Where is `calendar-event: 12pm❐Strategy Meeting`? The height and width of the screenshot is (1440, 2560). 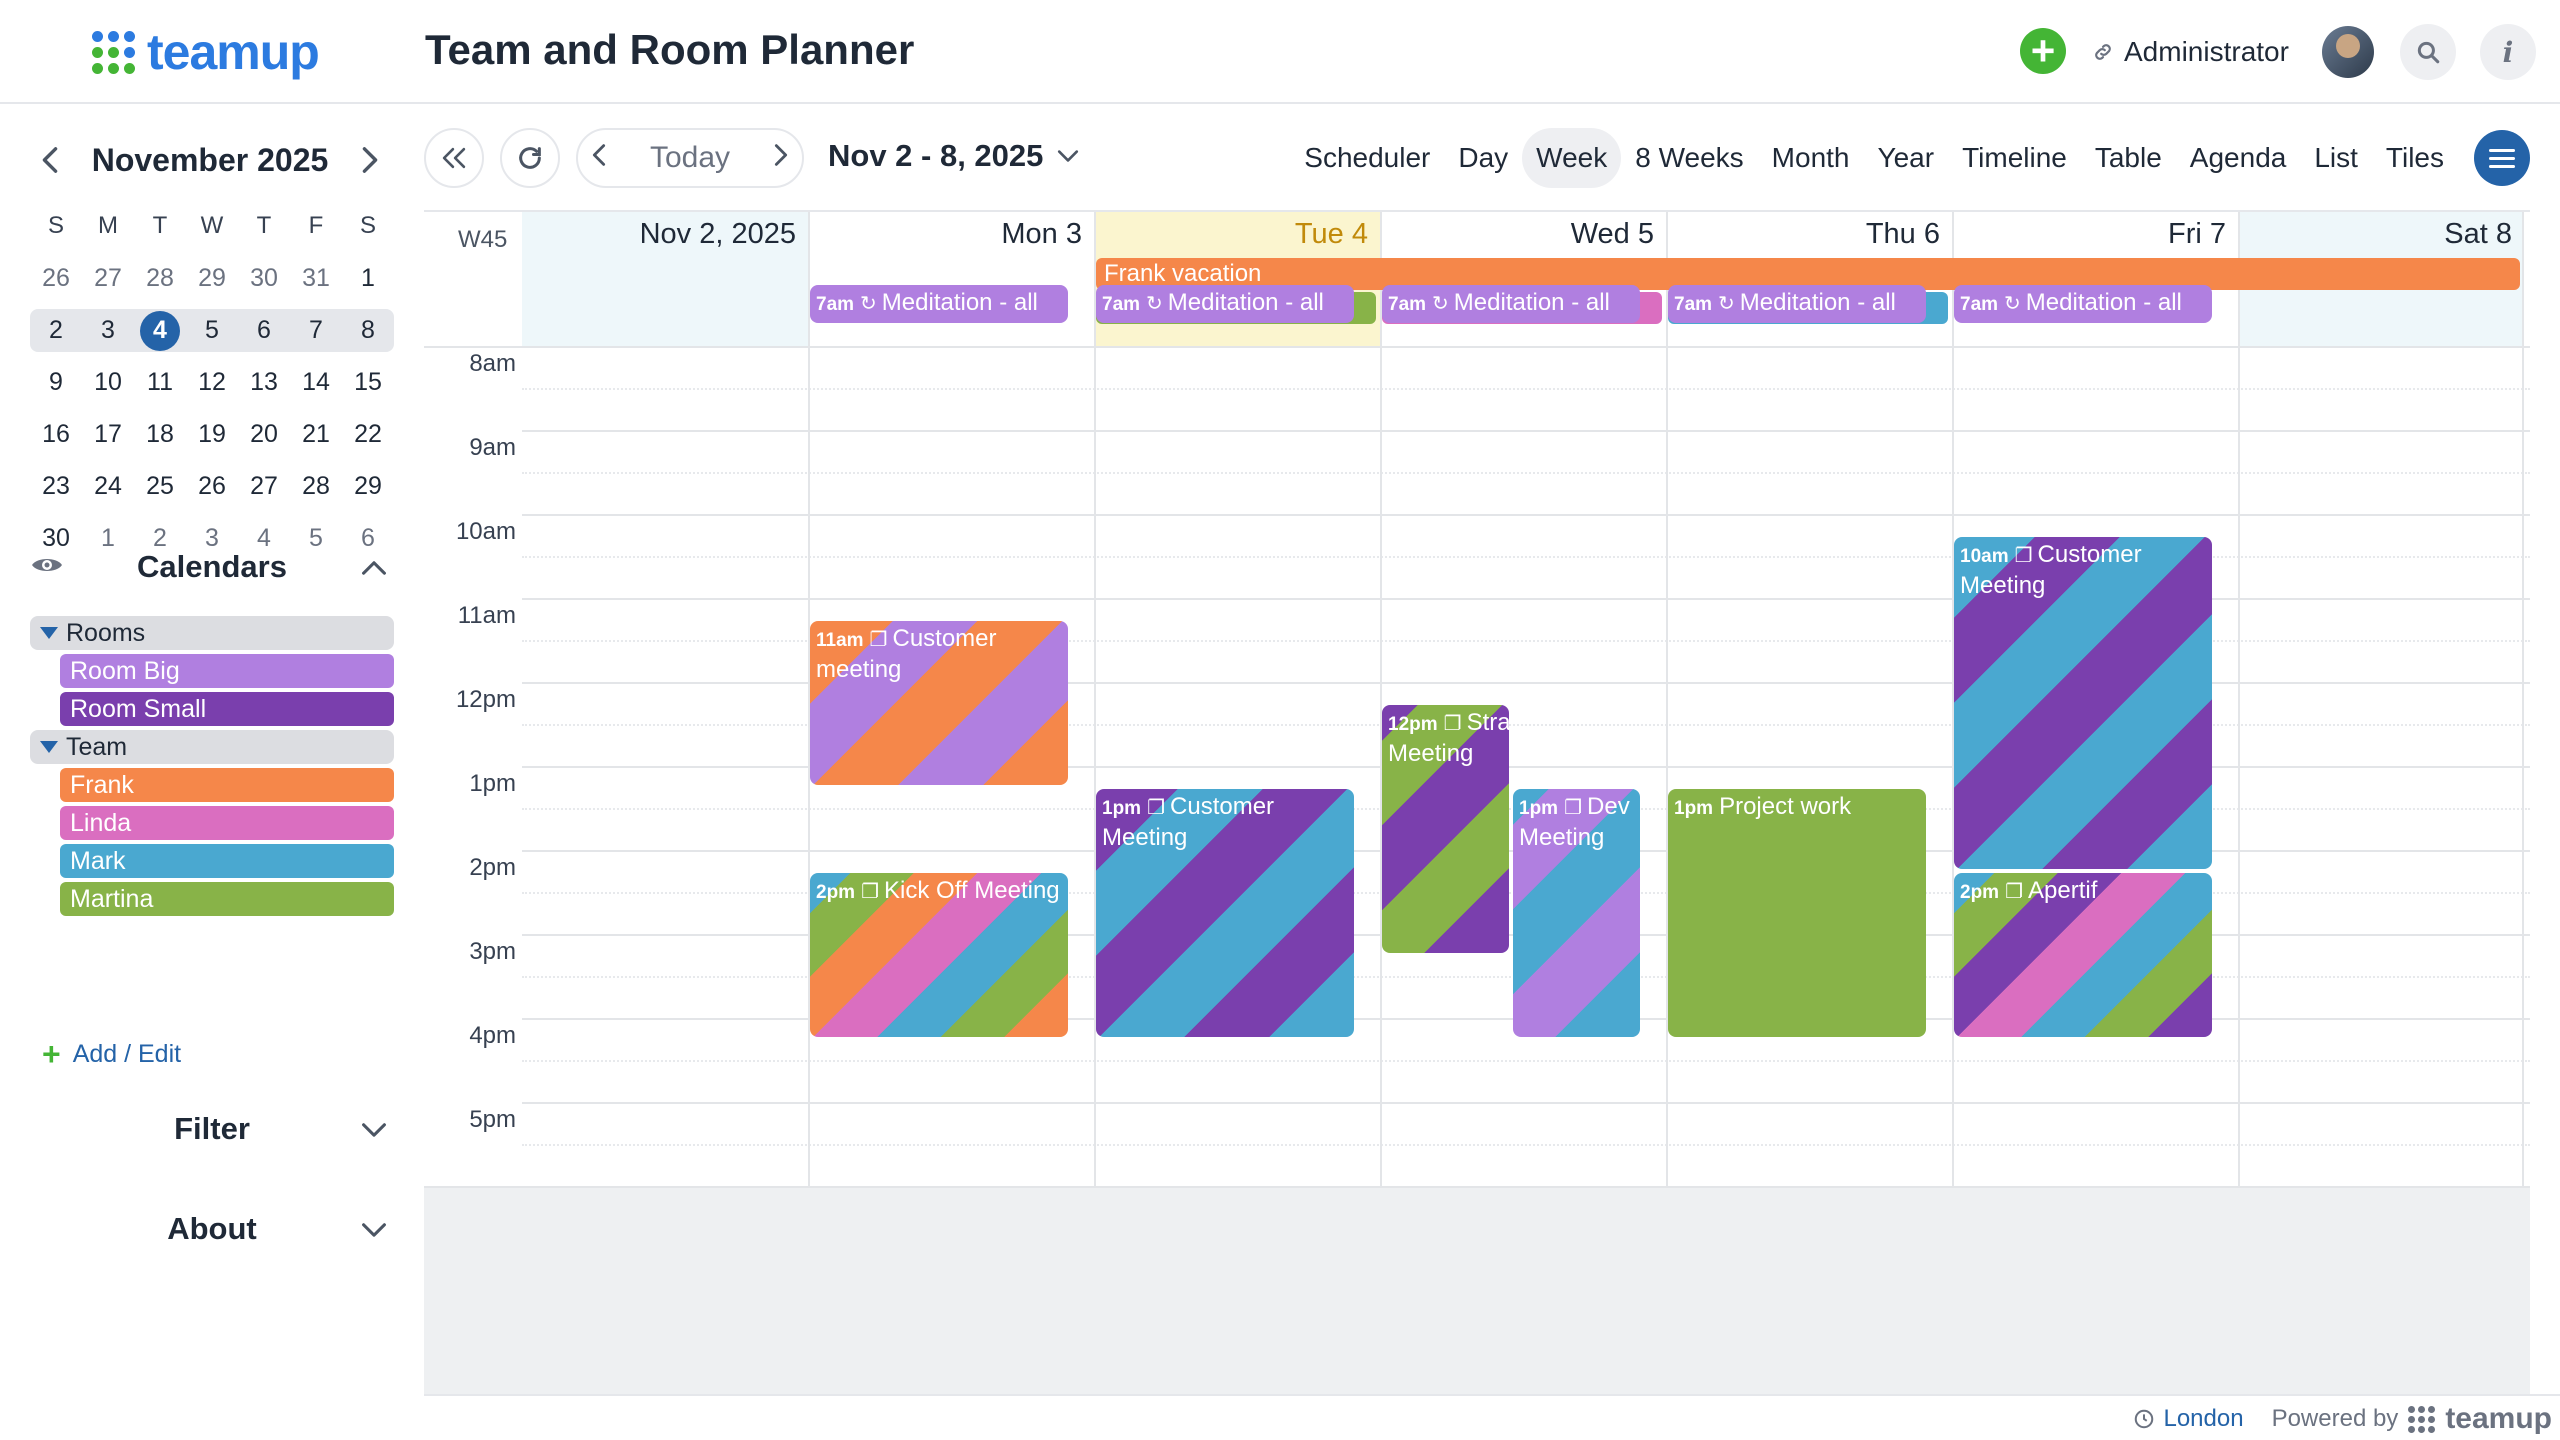
calendar-event: 12pm❐Strategy Meeting is located at coordinates (1445, 829).